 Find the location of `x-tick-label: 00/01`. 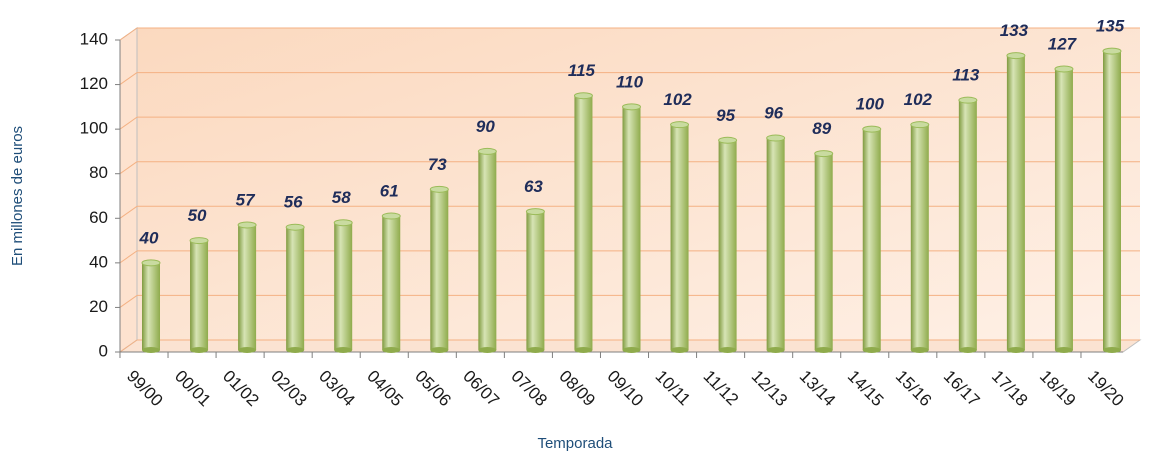

x-tick-label: 00/01 is located at coordinates (193, 389).